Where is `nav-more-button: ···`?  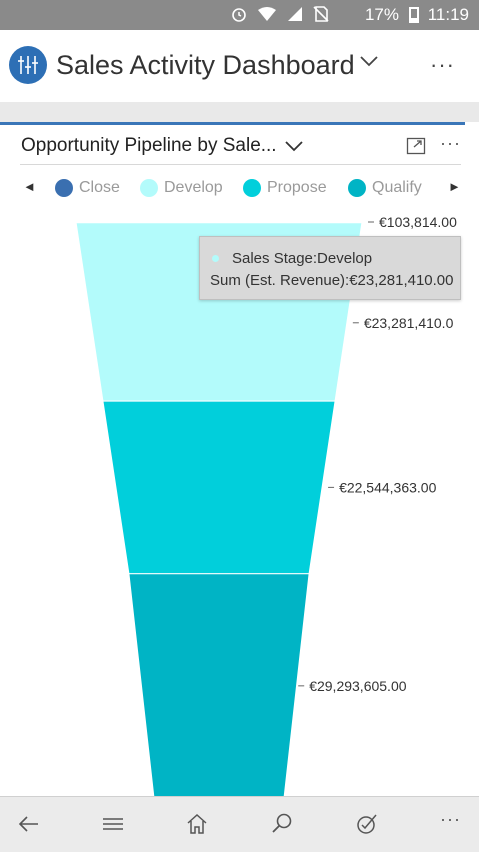
nav-more-button: ··· is located at coordinates (450, 819).